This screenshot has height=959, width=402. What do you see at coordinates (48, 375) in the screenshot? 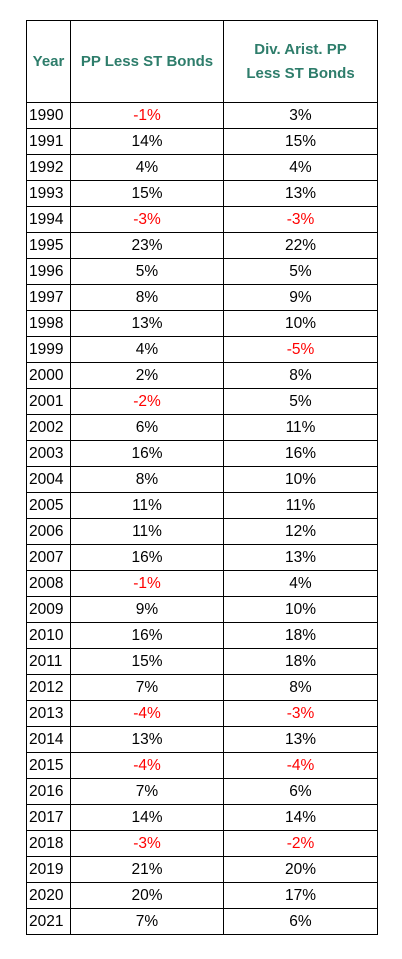
I see `year-cell: 2000` at bounding box center [48, 375].